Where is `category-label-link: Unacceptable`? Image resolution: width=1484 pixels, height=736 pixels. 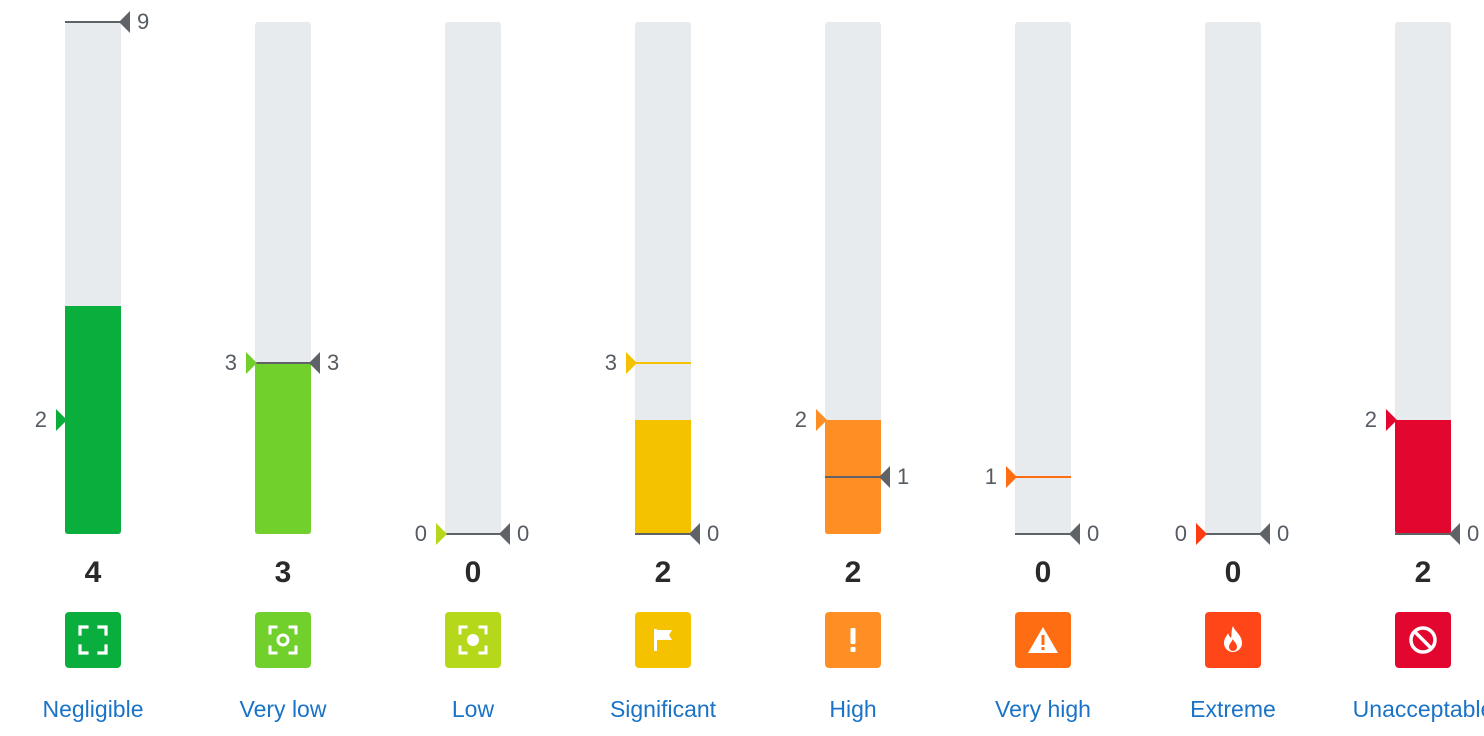
category-label-link: Unacceptable is located at coordinates (1418, 709).